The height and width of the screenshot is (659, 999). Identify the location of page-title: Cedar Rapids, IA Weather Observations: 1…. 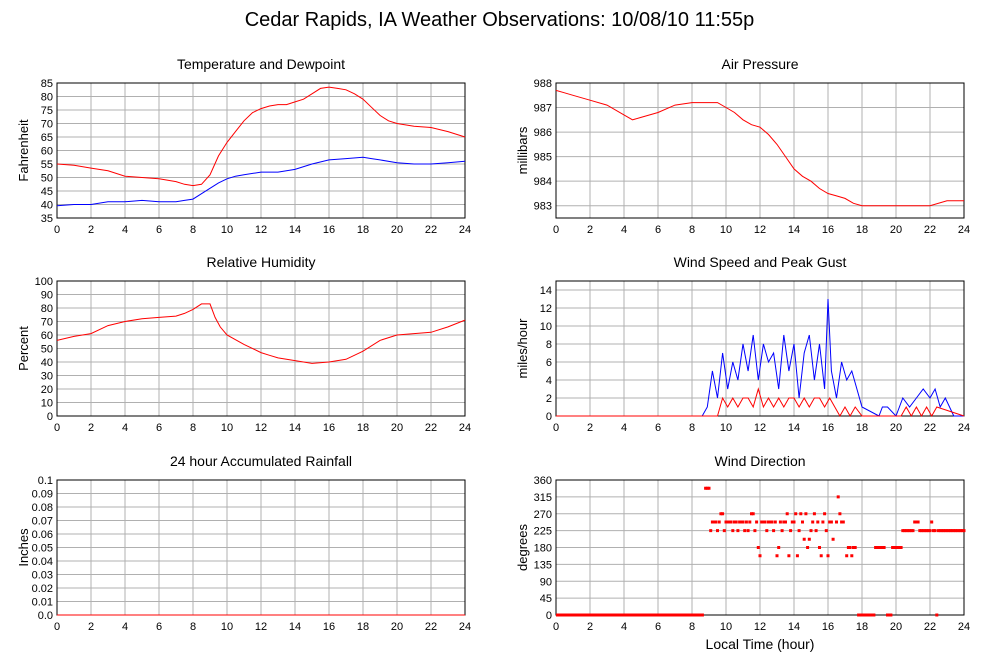
(499, 20).